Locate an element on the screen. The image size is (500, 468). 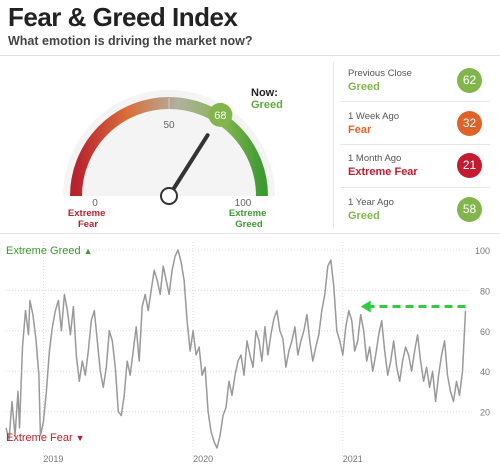
gauge-value-badge is located at coordinates (220, 114).